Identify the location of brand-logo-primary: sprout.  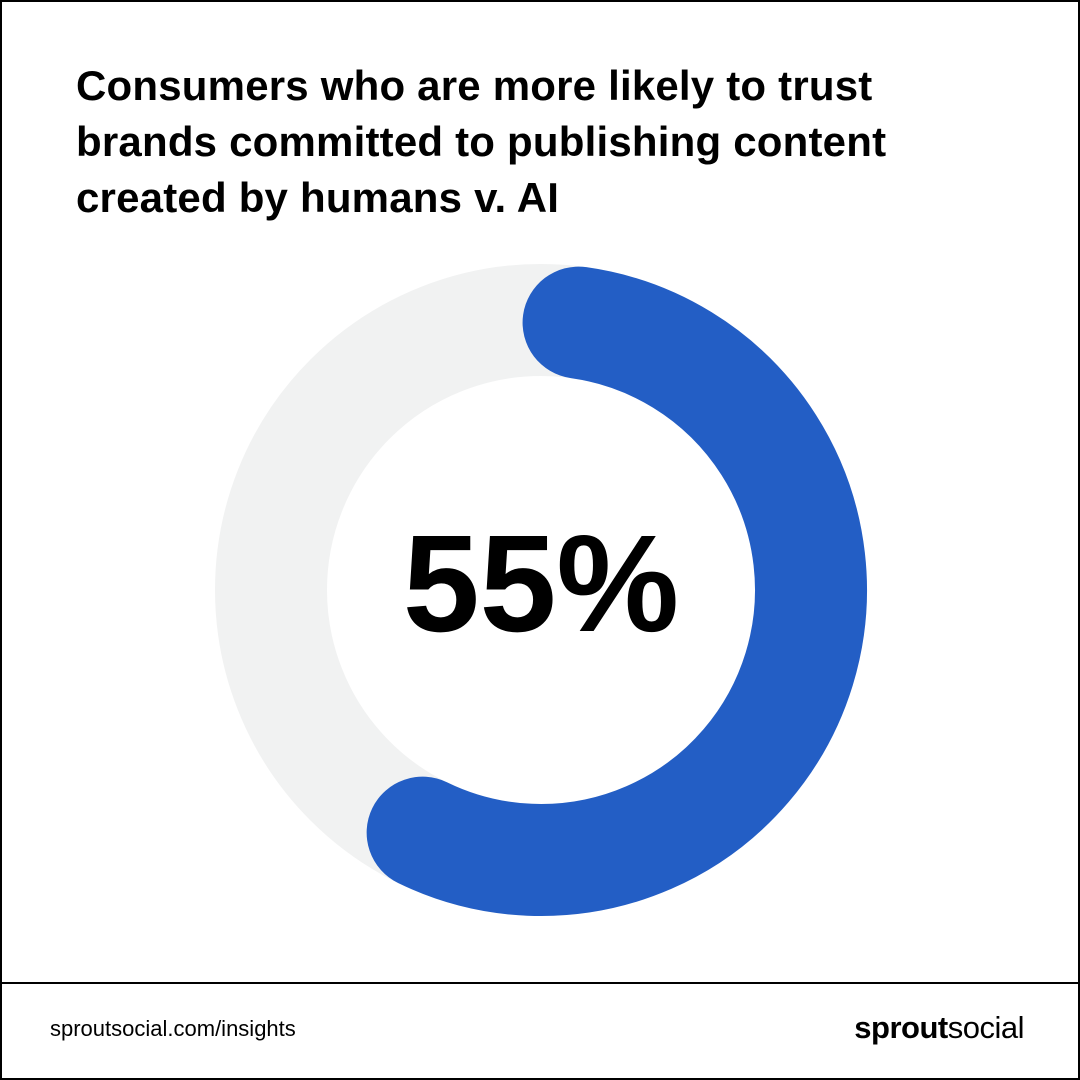
(901, 1027).